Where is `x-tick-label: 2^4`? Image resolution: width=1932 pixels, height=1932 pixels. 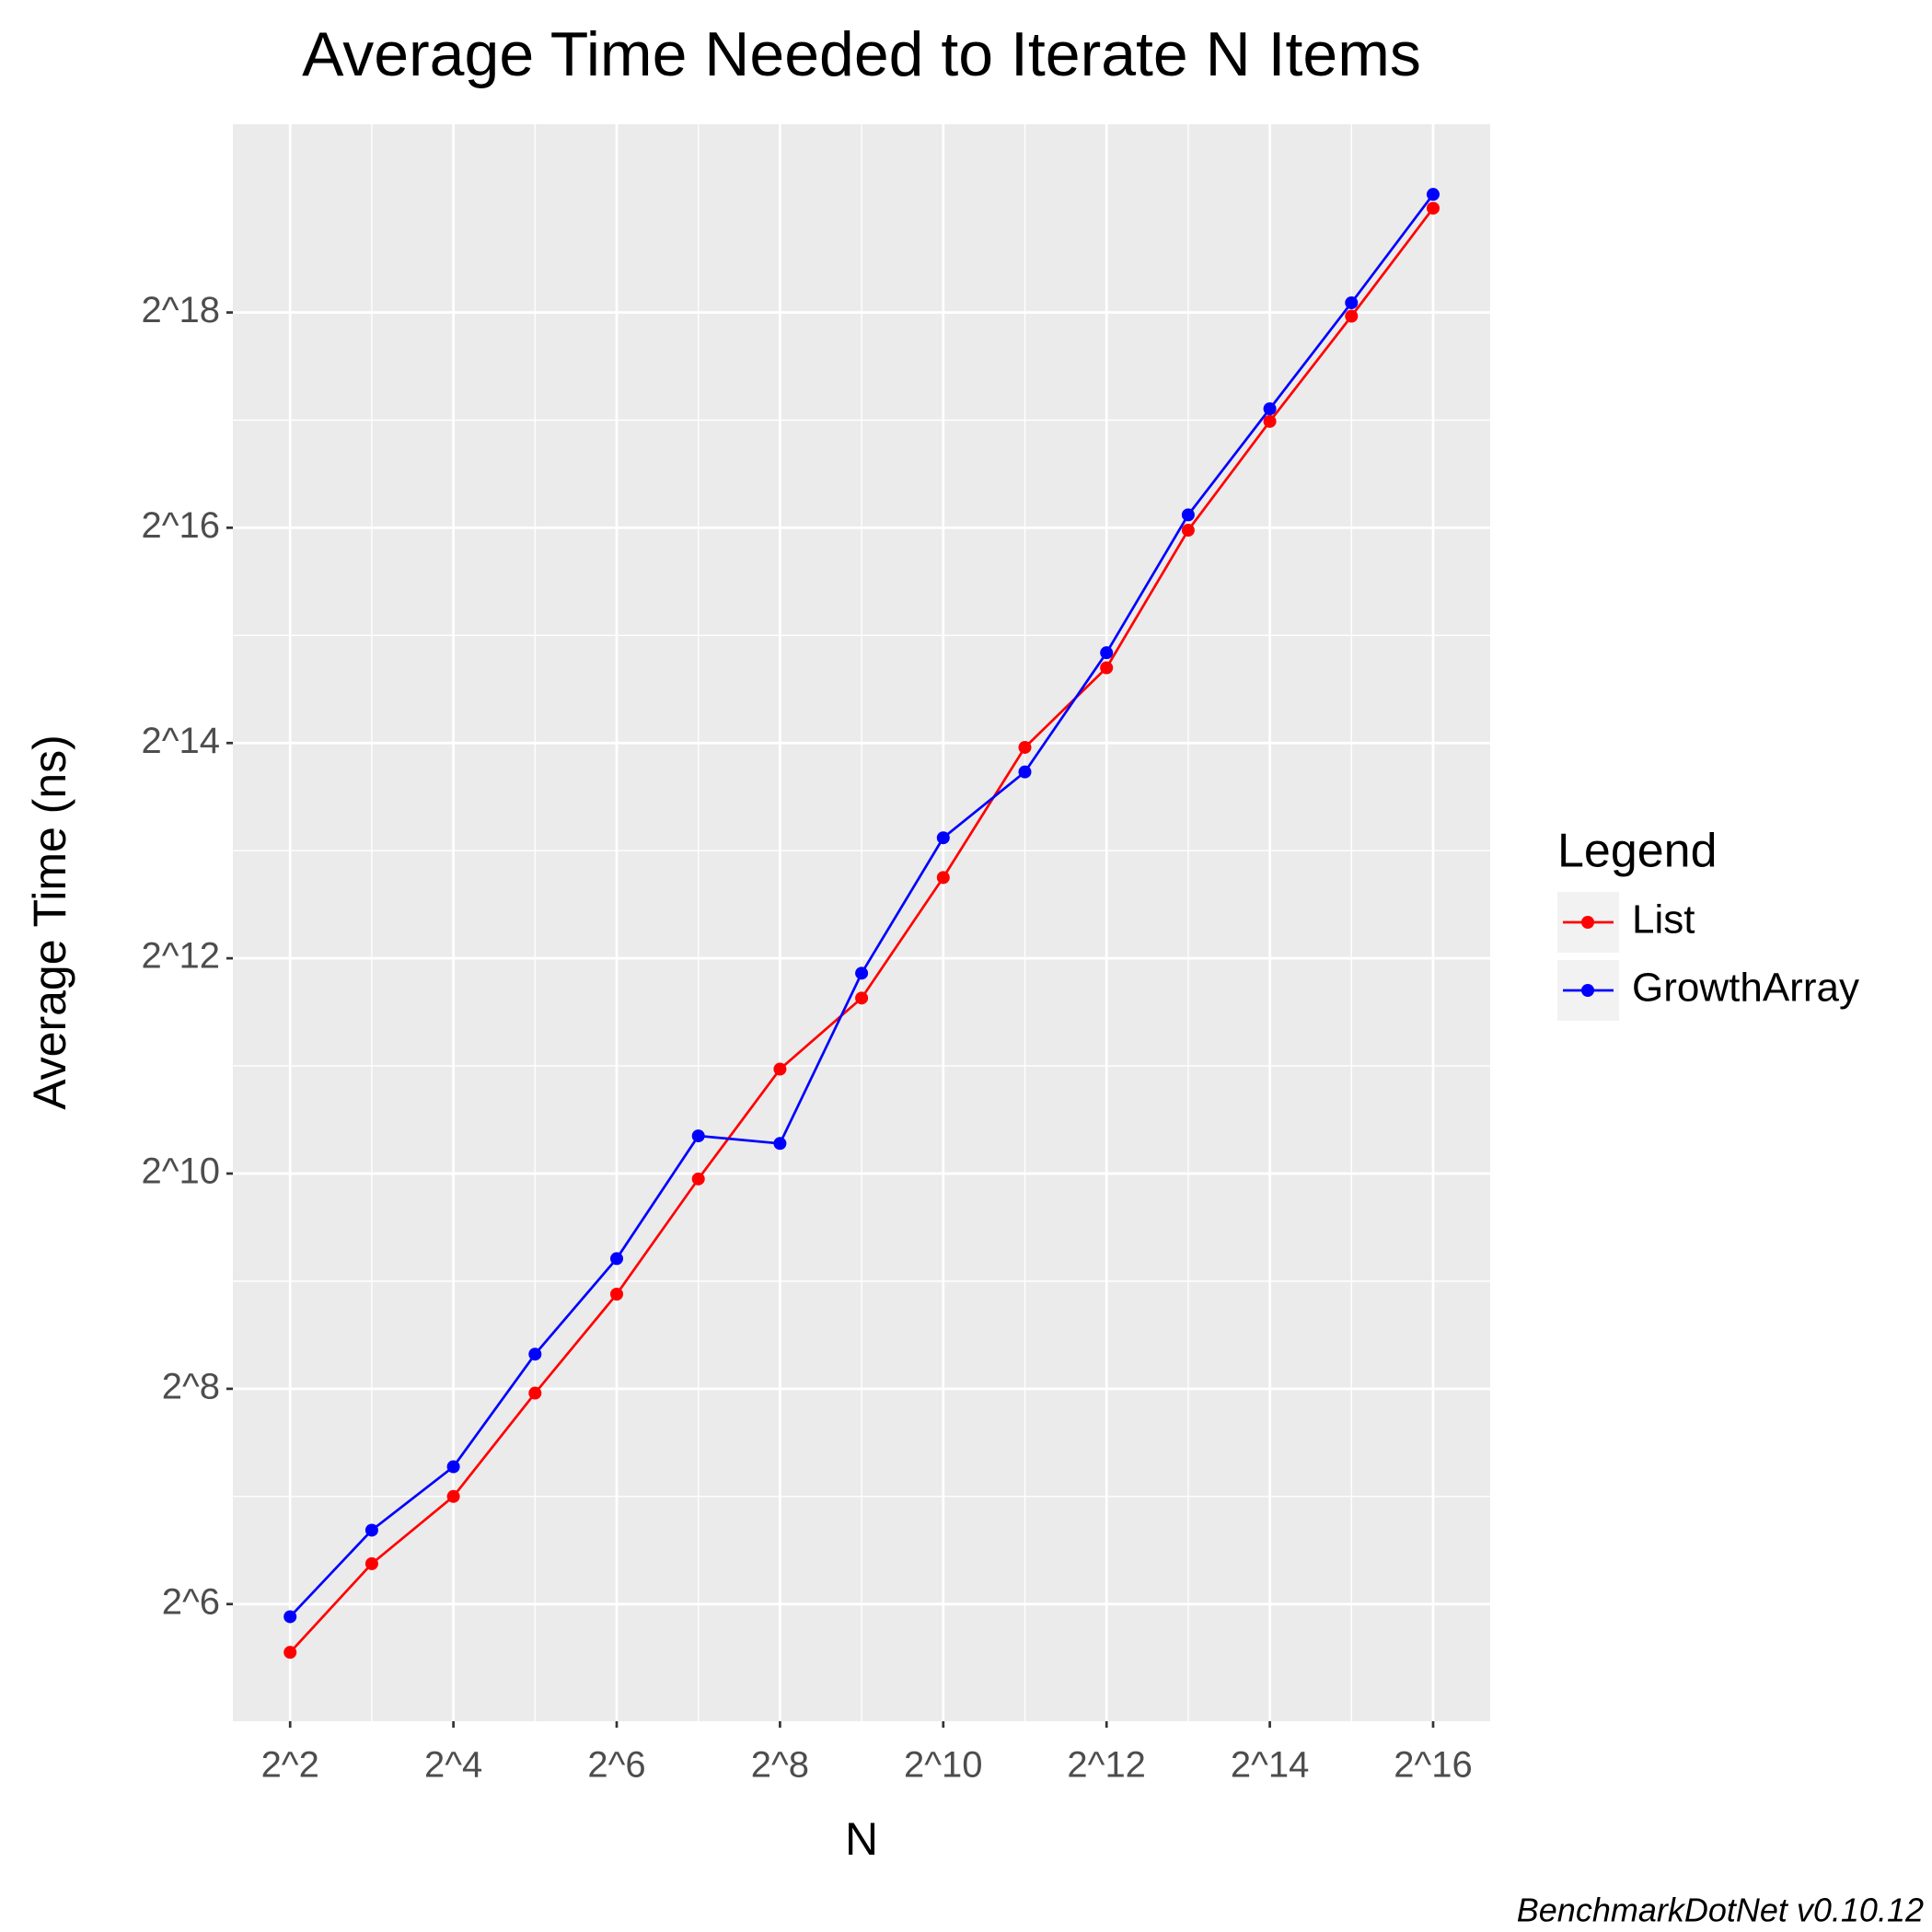 x-tick-label: 2^4 is located at coordinates (453, 1766).